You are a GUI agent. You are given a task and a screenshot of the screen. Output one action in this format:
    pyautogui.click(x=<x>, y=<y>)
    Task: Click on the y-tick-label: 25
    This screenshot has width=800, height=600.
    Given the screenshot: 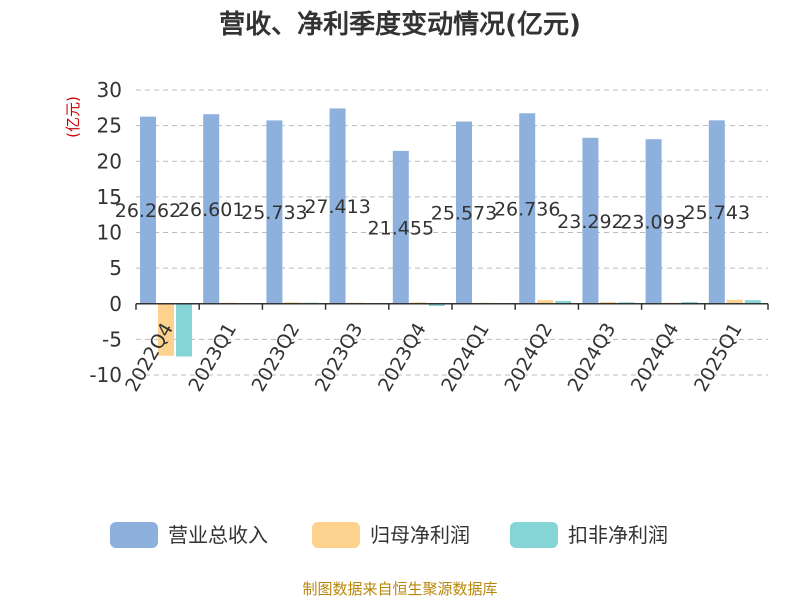 What is the action you would take?
    pyautogui.click(x=109, y=126)
    